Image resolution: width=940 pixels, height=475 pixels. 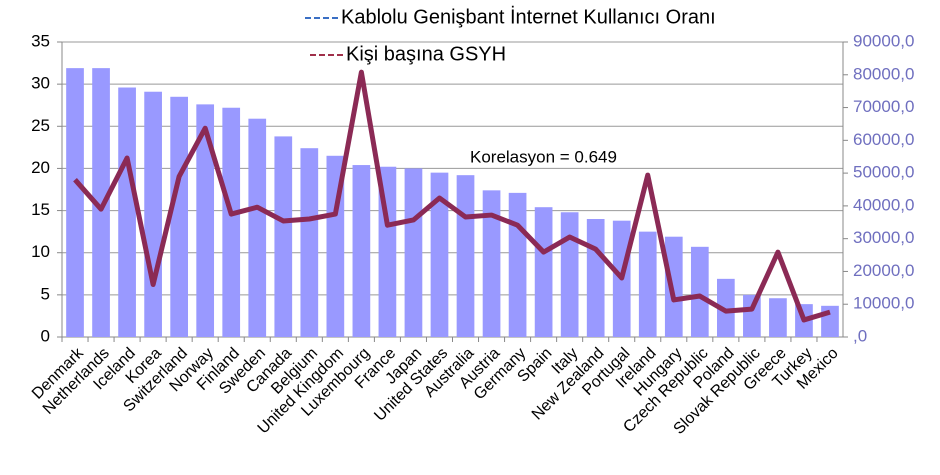 I want to click on y2-tick-label: 20000,0, so click(x=883, y=270).